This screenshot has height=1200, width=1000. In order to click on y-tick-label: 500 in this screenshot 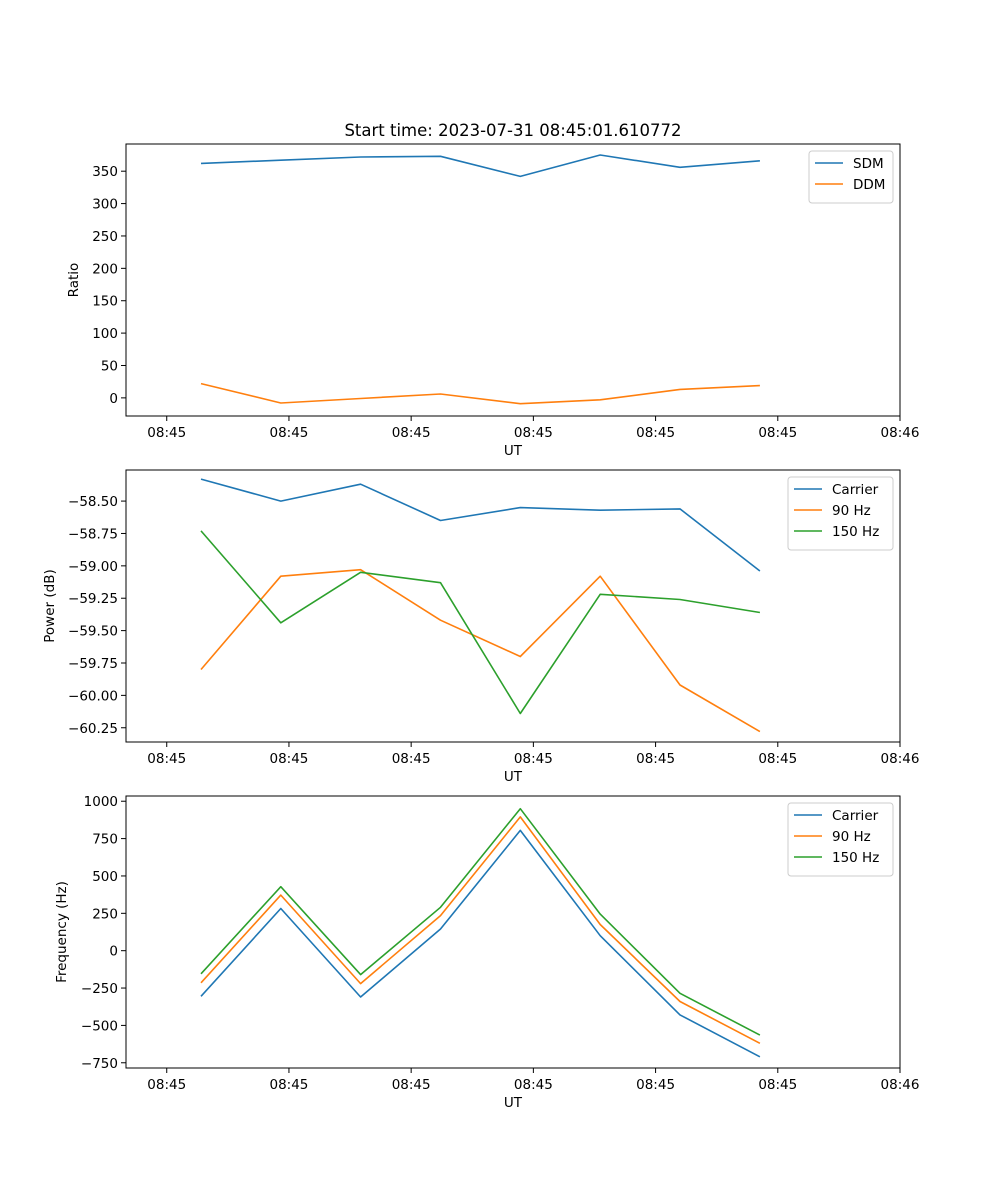, I will do `click(105, 877)`.